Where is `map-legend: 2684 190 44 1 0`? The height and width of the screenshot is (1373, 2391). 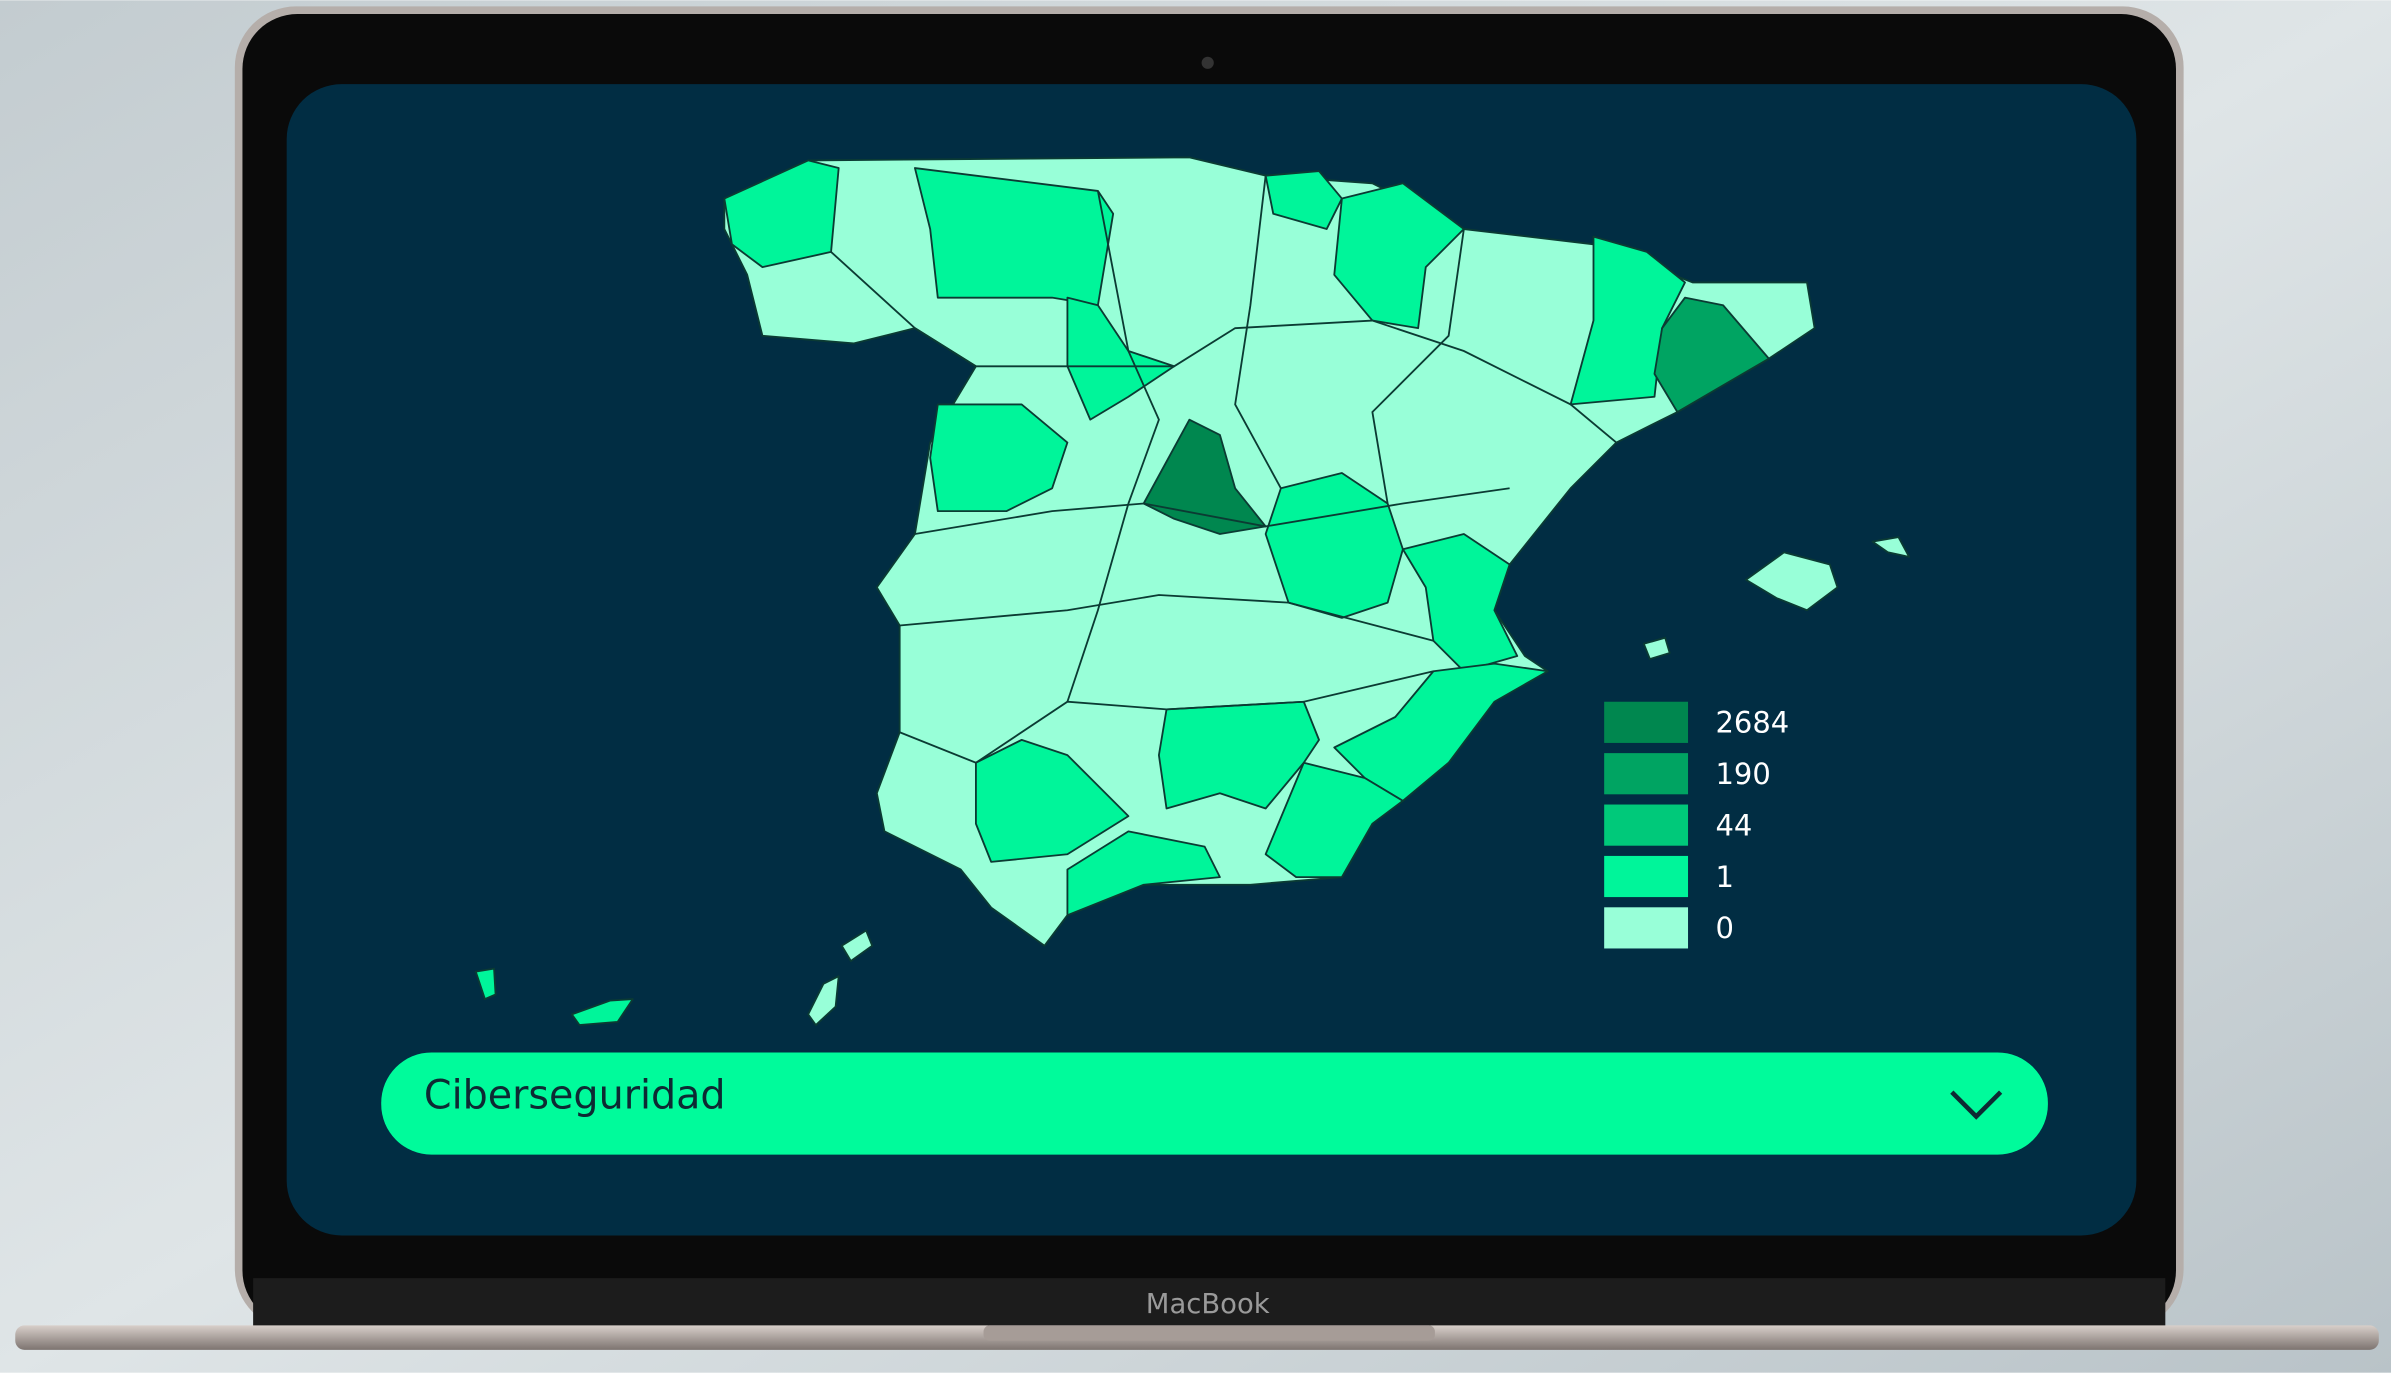
map-legend: 2684 190 44 1 0 is located at coordinates (1696, 825).